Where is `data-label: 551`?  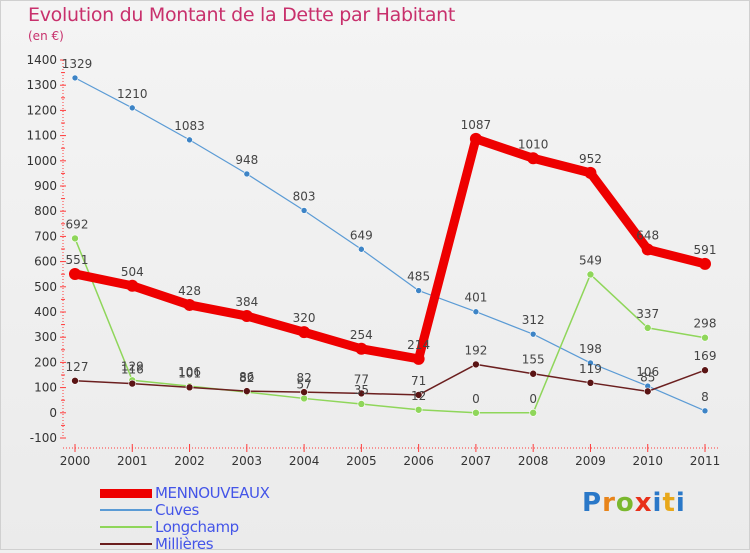
data-label: 551 is located at coordinates (77, 260).